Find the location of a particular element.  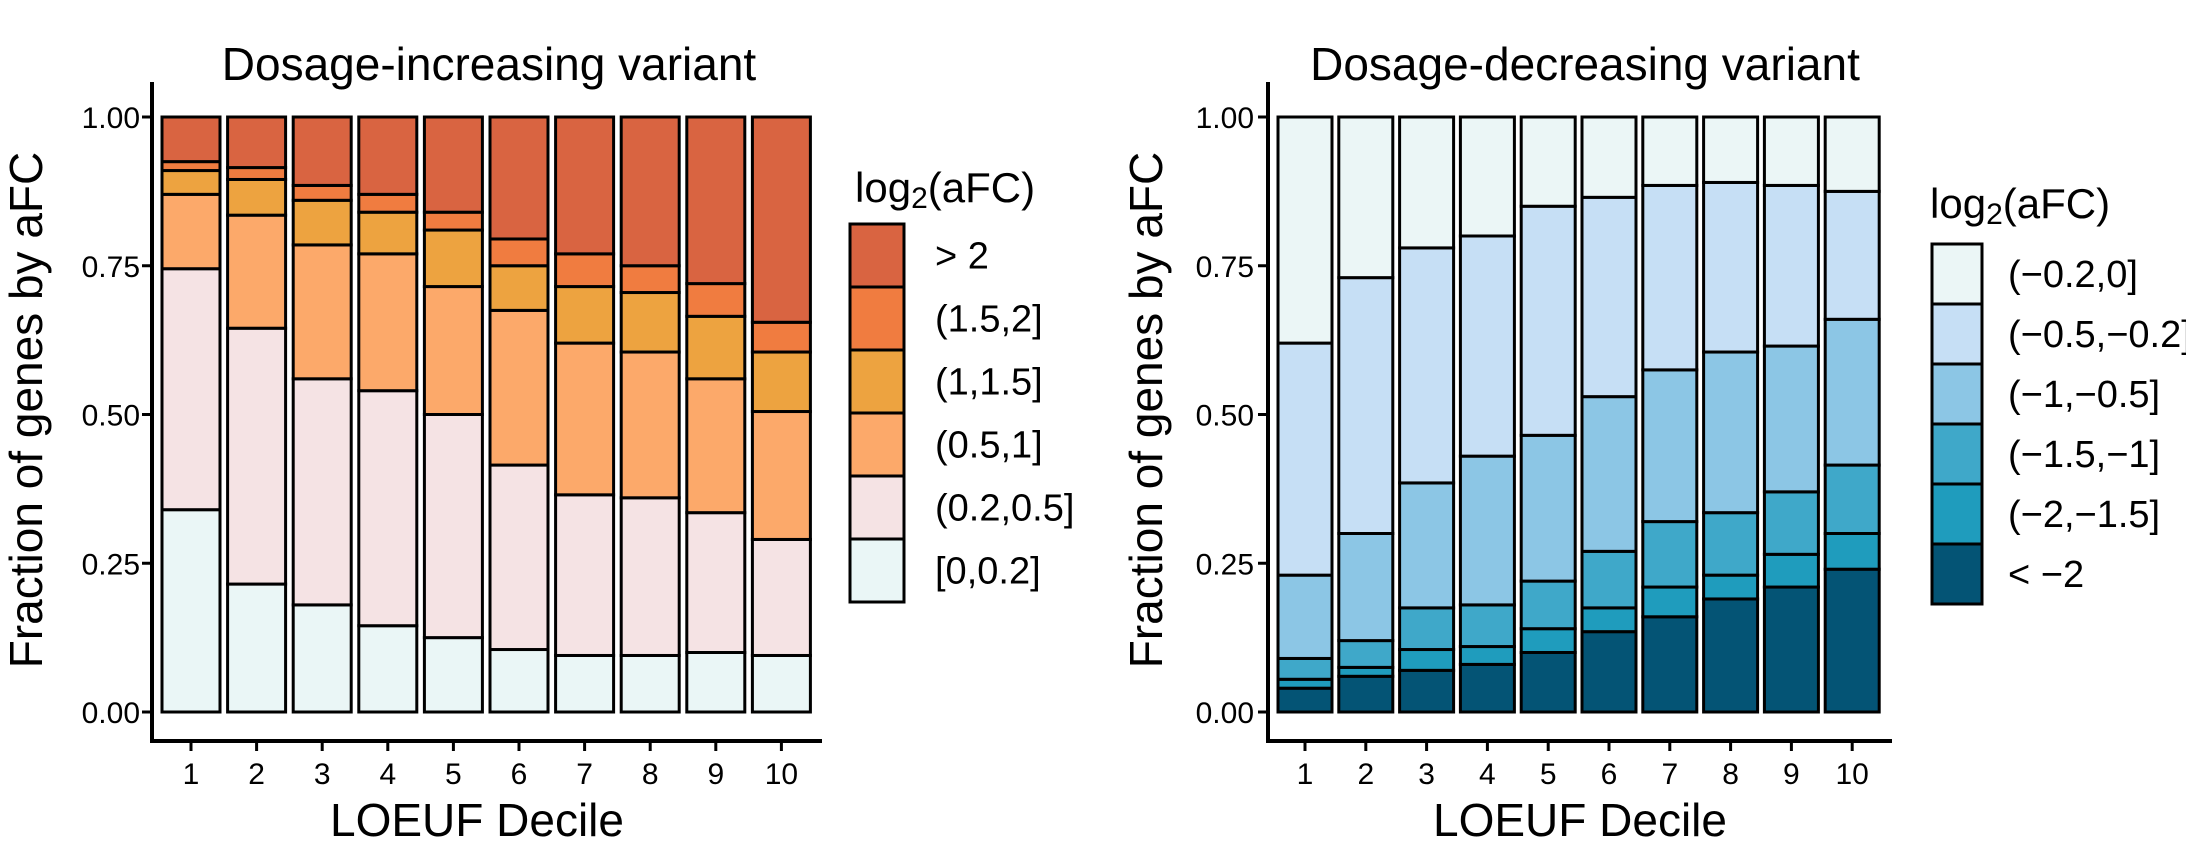

y-axis-title: Fraction of genes by aFC is located at coordinates (26, 410).